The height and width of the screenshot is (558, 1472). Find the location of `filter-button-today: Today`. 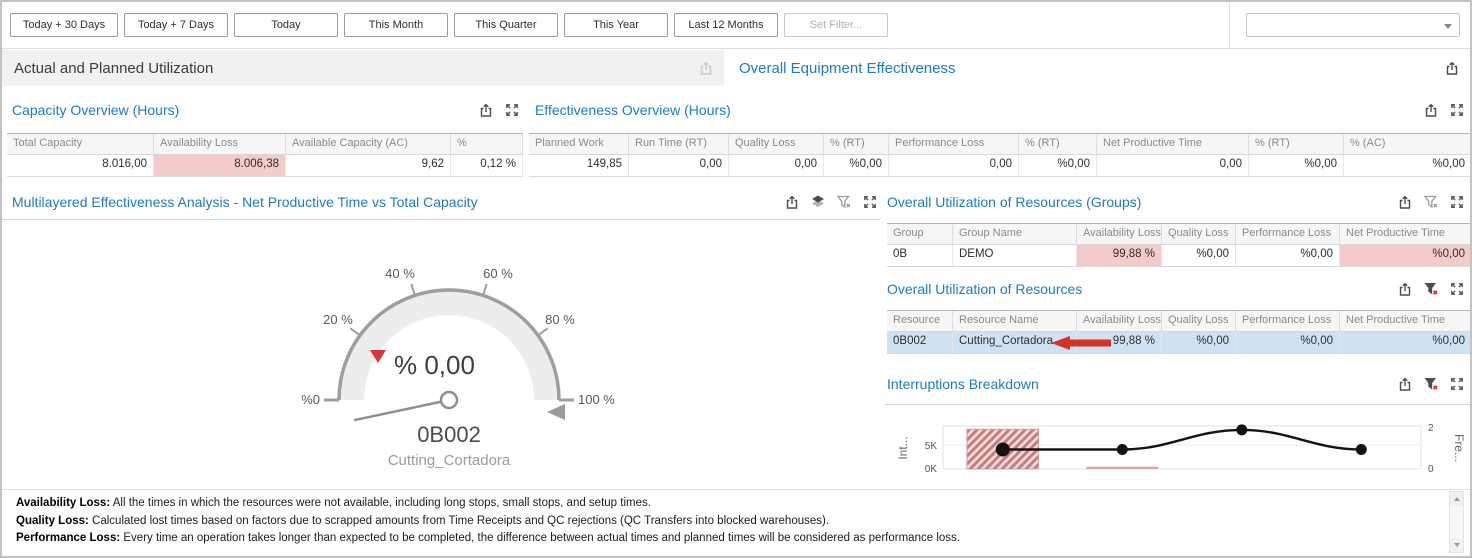

filter-button-today: Today is located at coordinates (286, 25).